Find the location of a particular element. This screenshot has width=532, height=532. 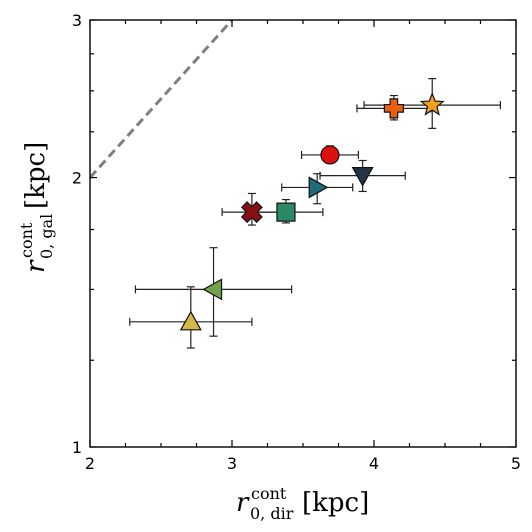

y-axis-label-base: r is located at coordinates (36, 266).